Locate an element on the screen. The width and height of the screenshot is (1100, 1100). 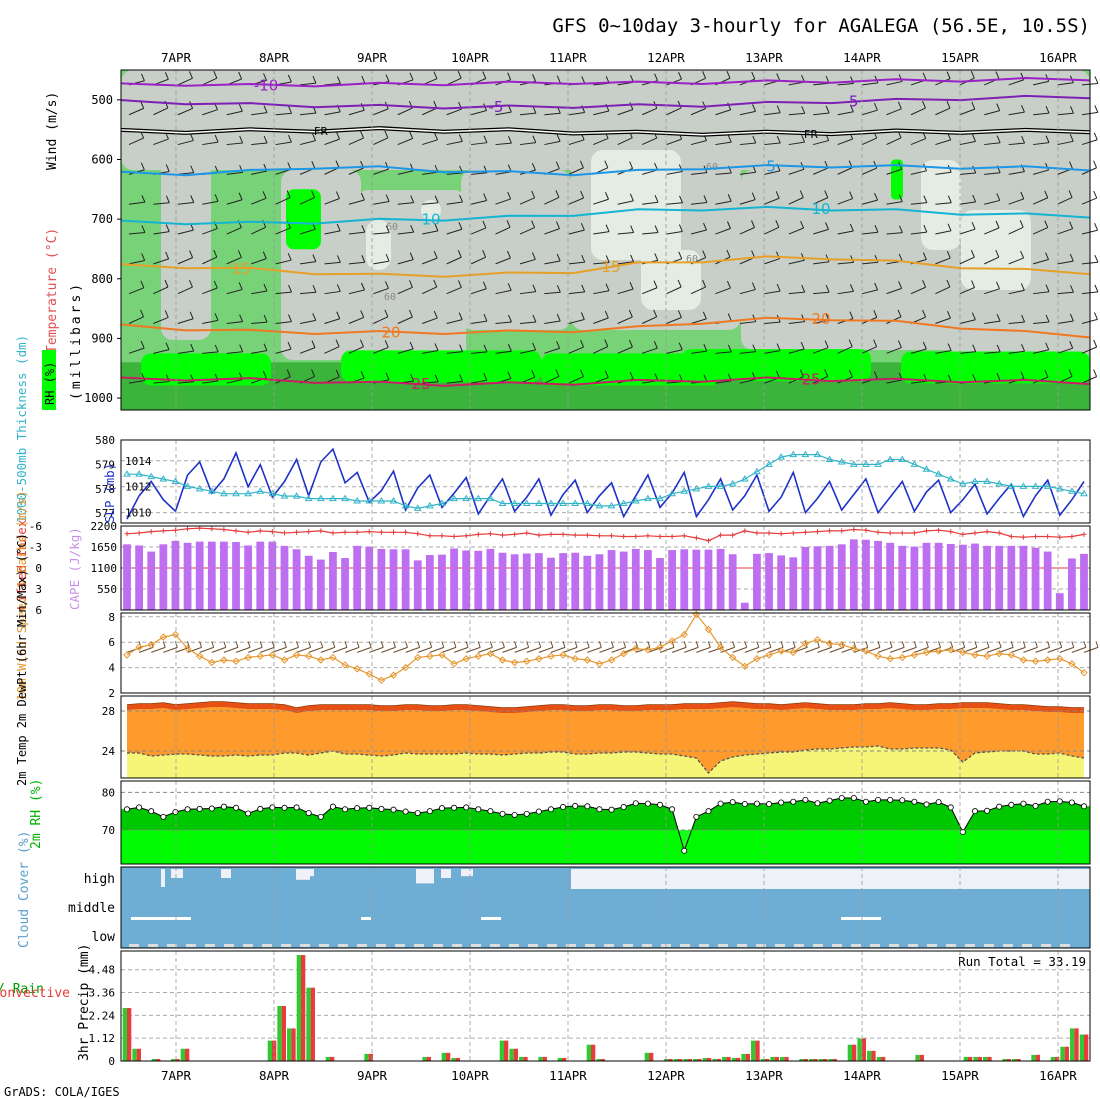
slp-tick-label: 1012 is located at coordinates (138, 487).